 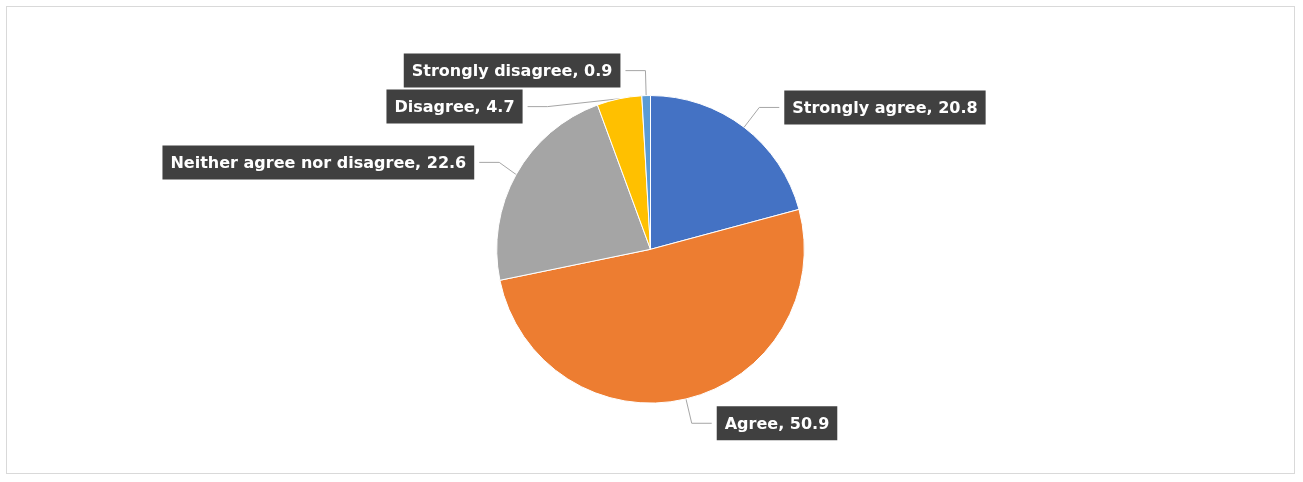 I want to click on data-label: , 0.9, so click(x=592, y=71).